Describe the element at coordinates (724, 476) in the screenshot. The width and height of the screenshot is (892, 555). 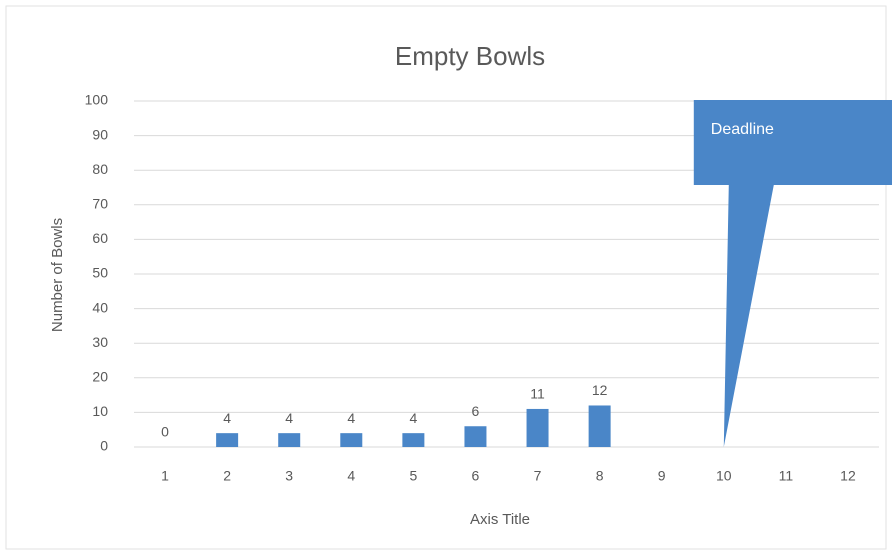
I see `x-tick-label: 10` at that location.